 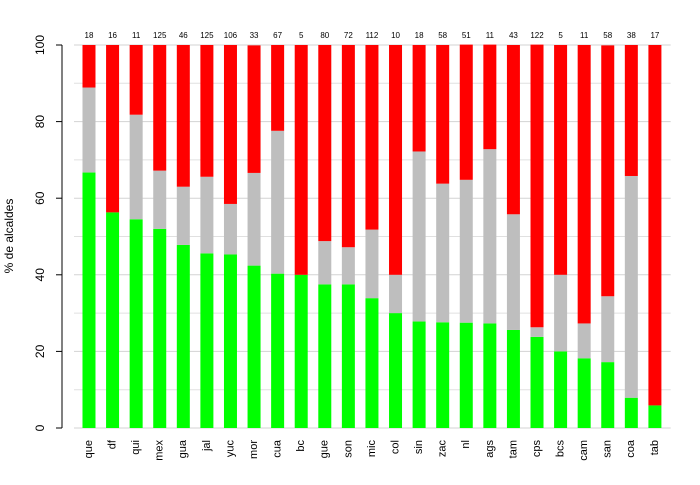 What do you see at coordinates (654, 35) in the screenshot?
I see `bar-count-label: 17` at bounding box center [654, 35].